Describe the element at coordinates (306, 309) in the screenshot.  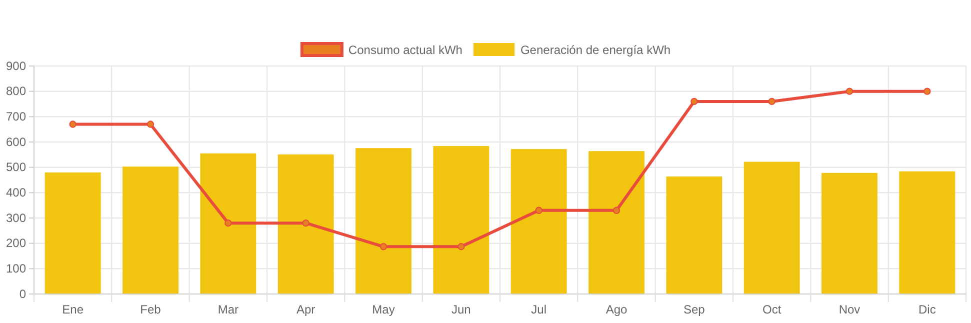
I see `x-tick-label: Apr` at that location.